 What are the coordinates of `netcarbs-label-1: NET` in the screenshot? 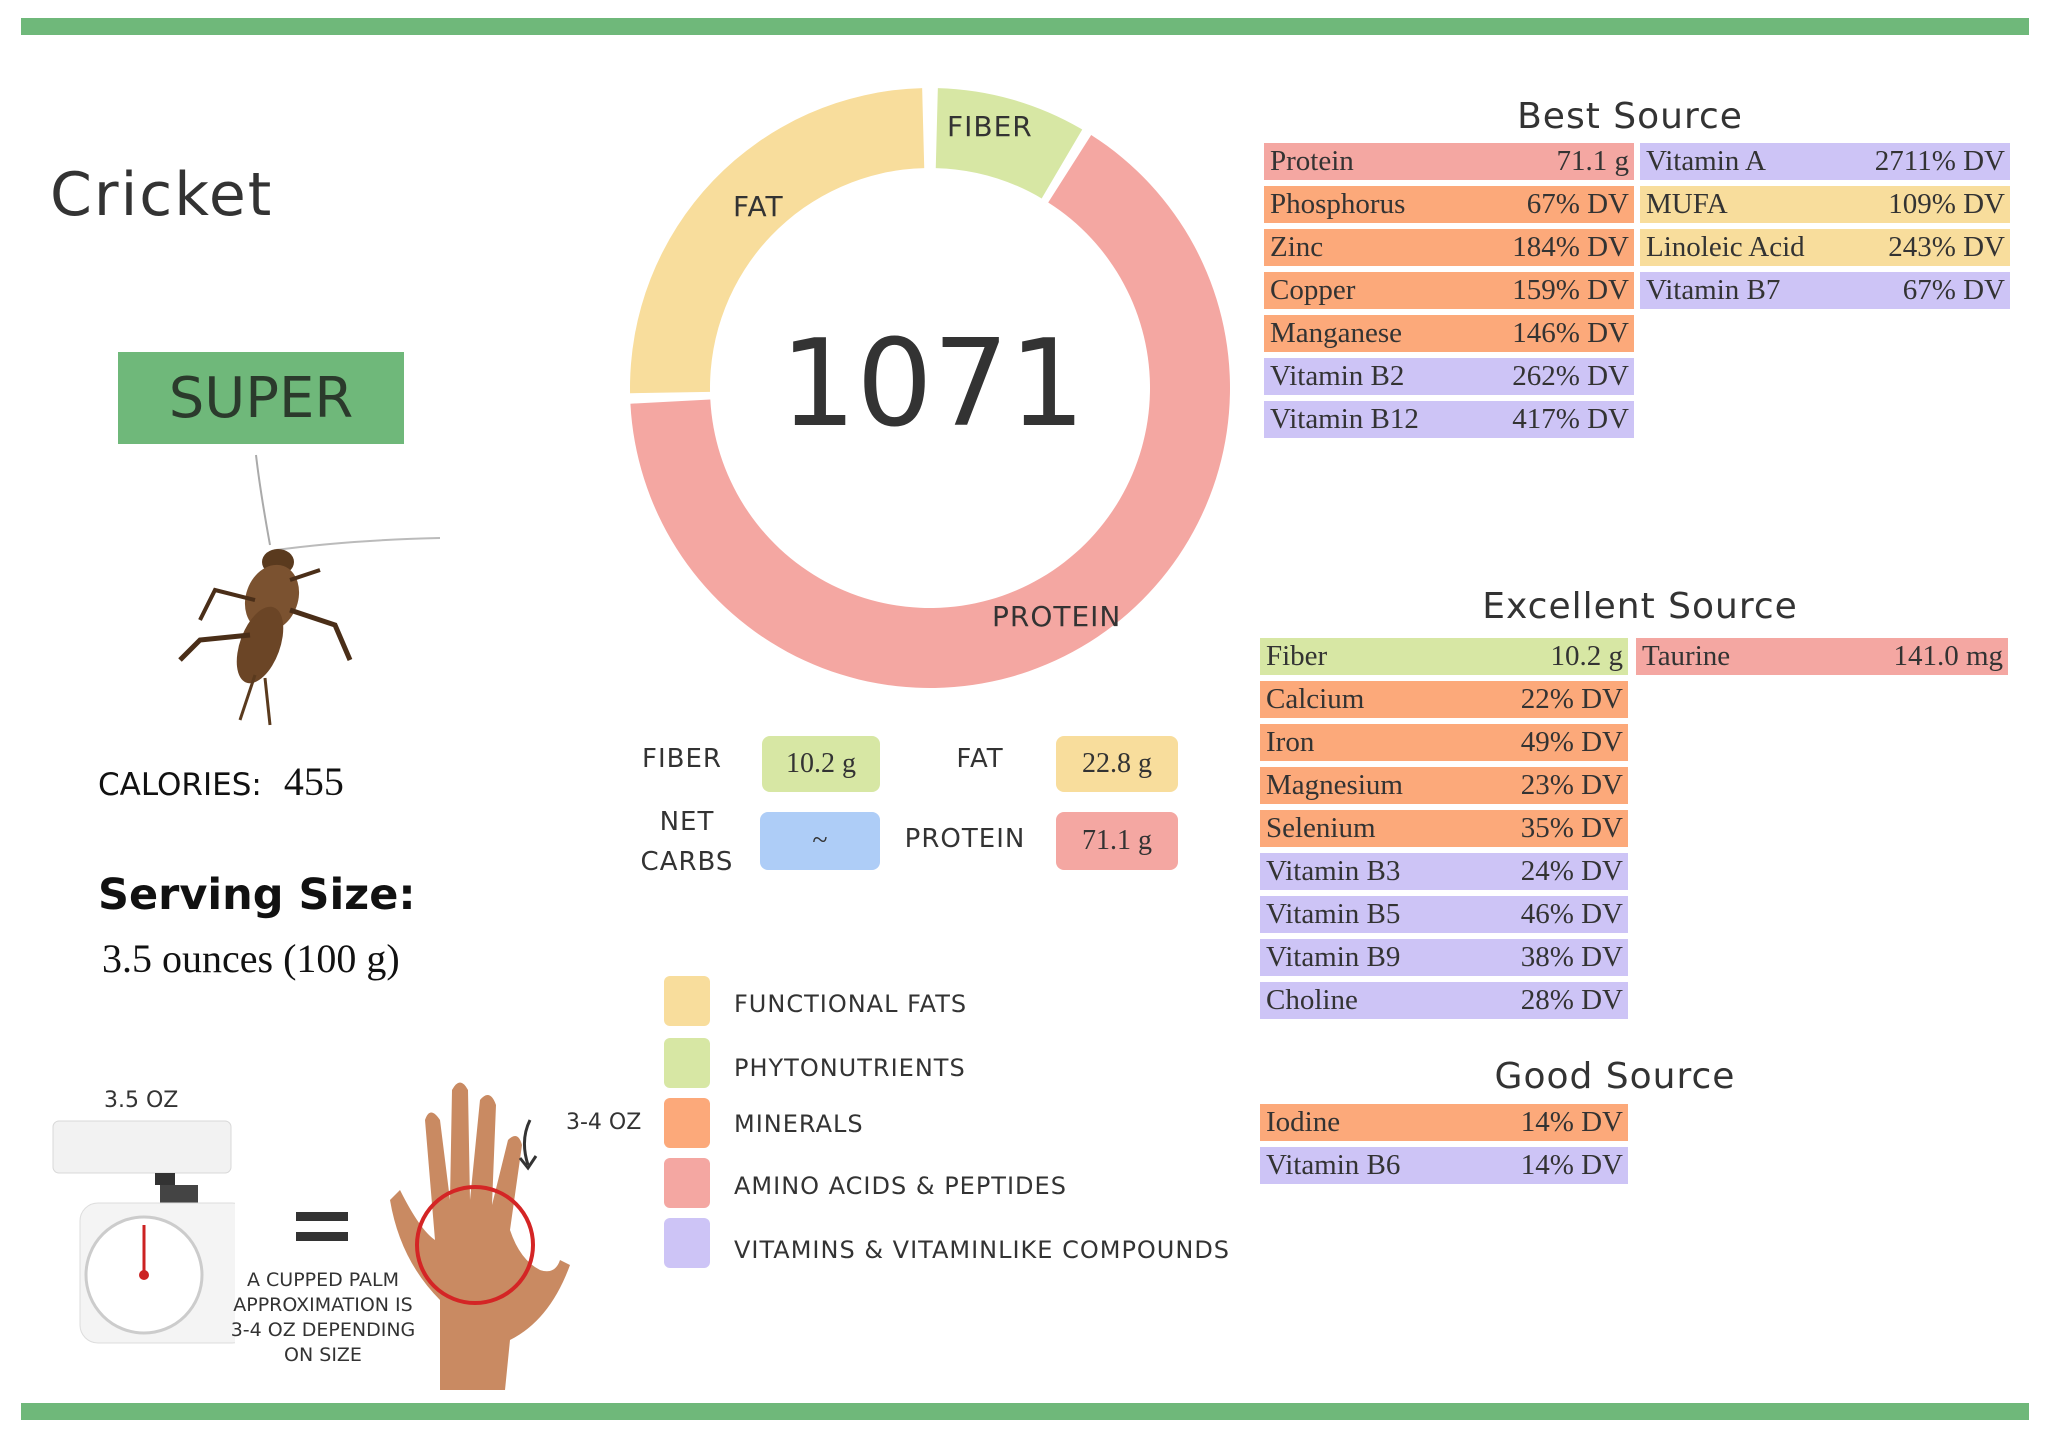 It's located at (687, 822).